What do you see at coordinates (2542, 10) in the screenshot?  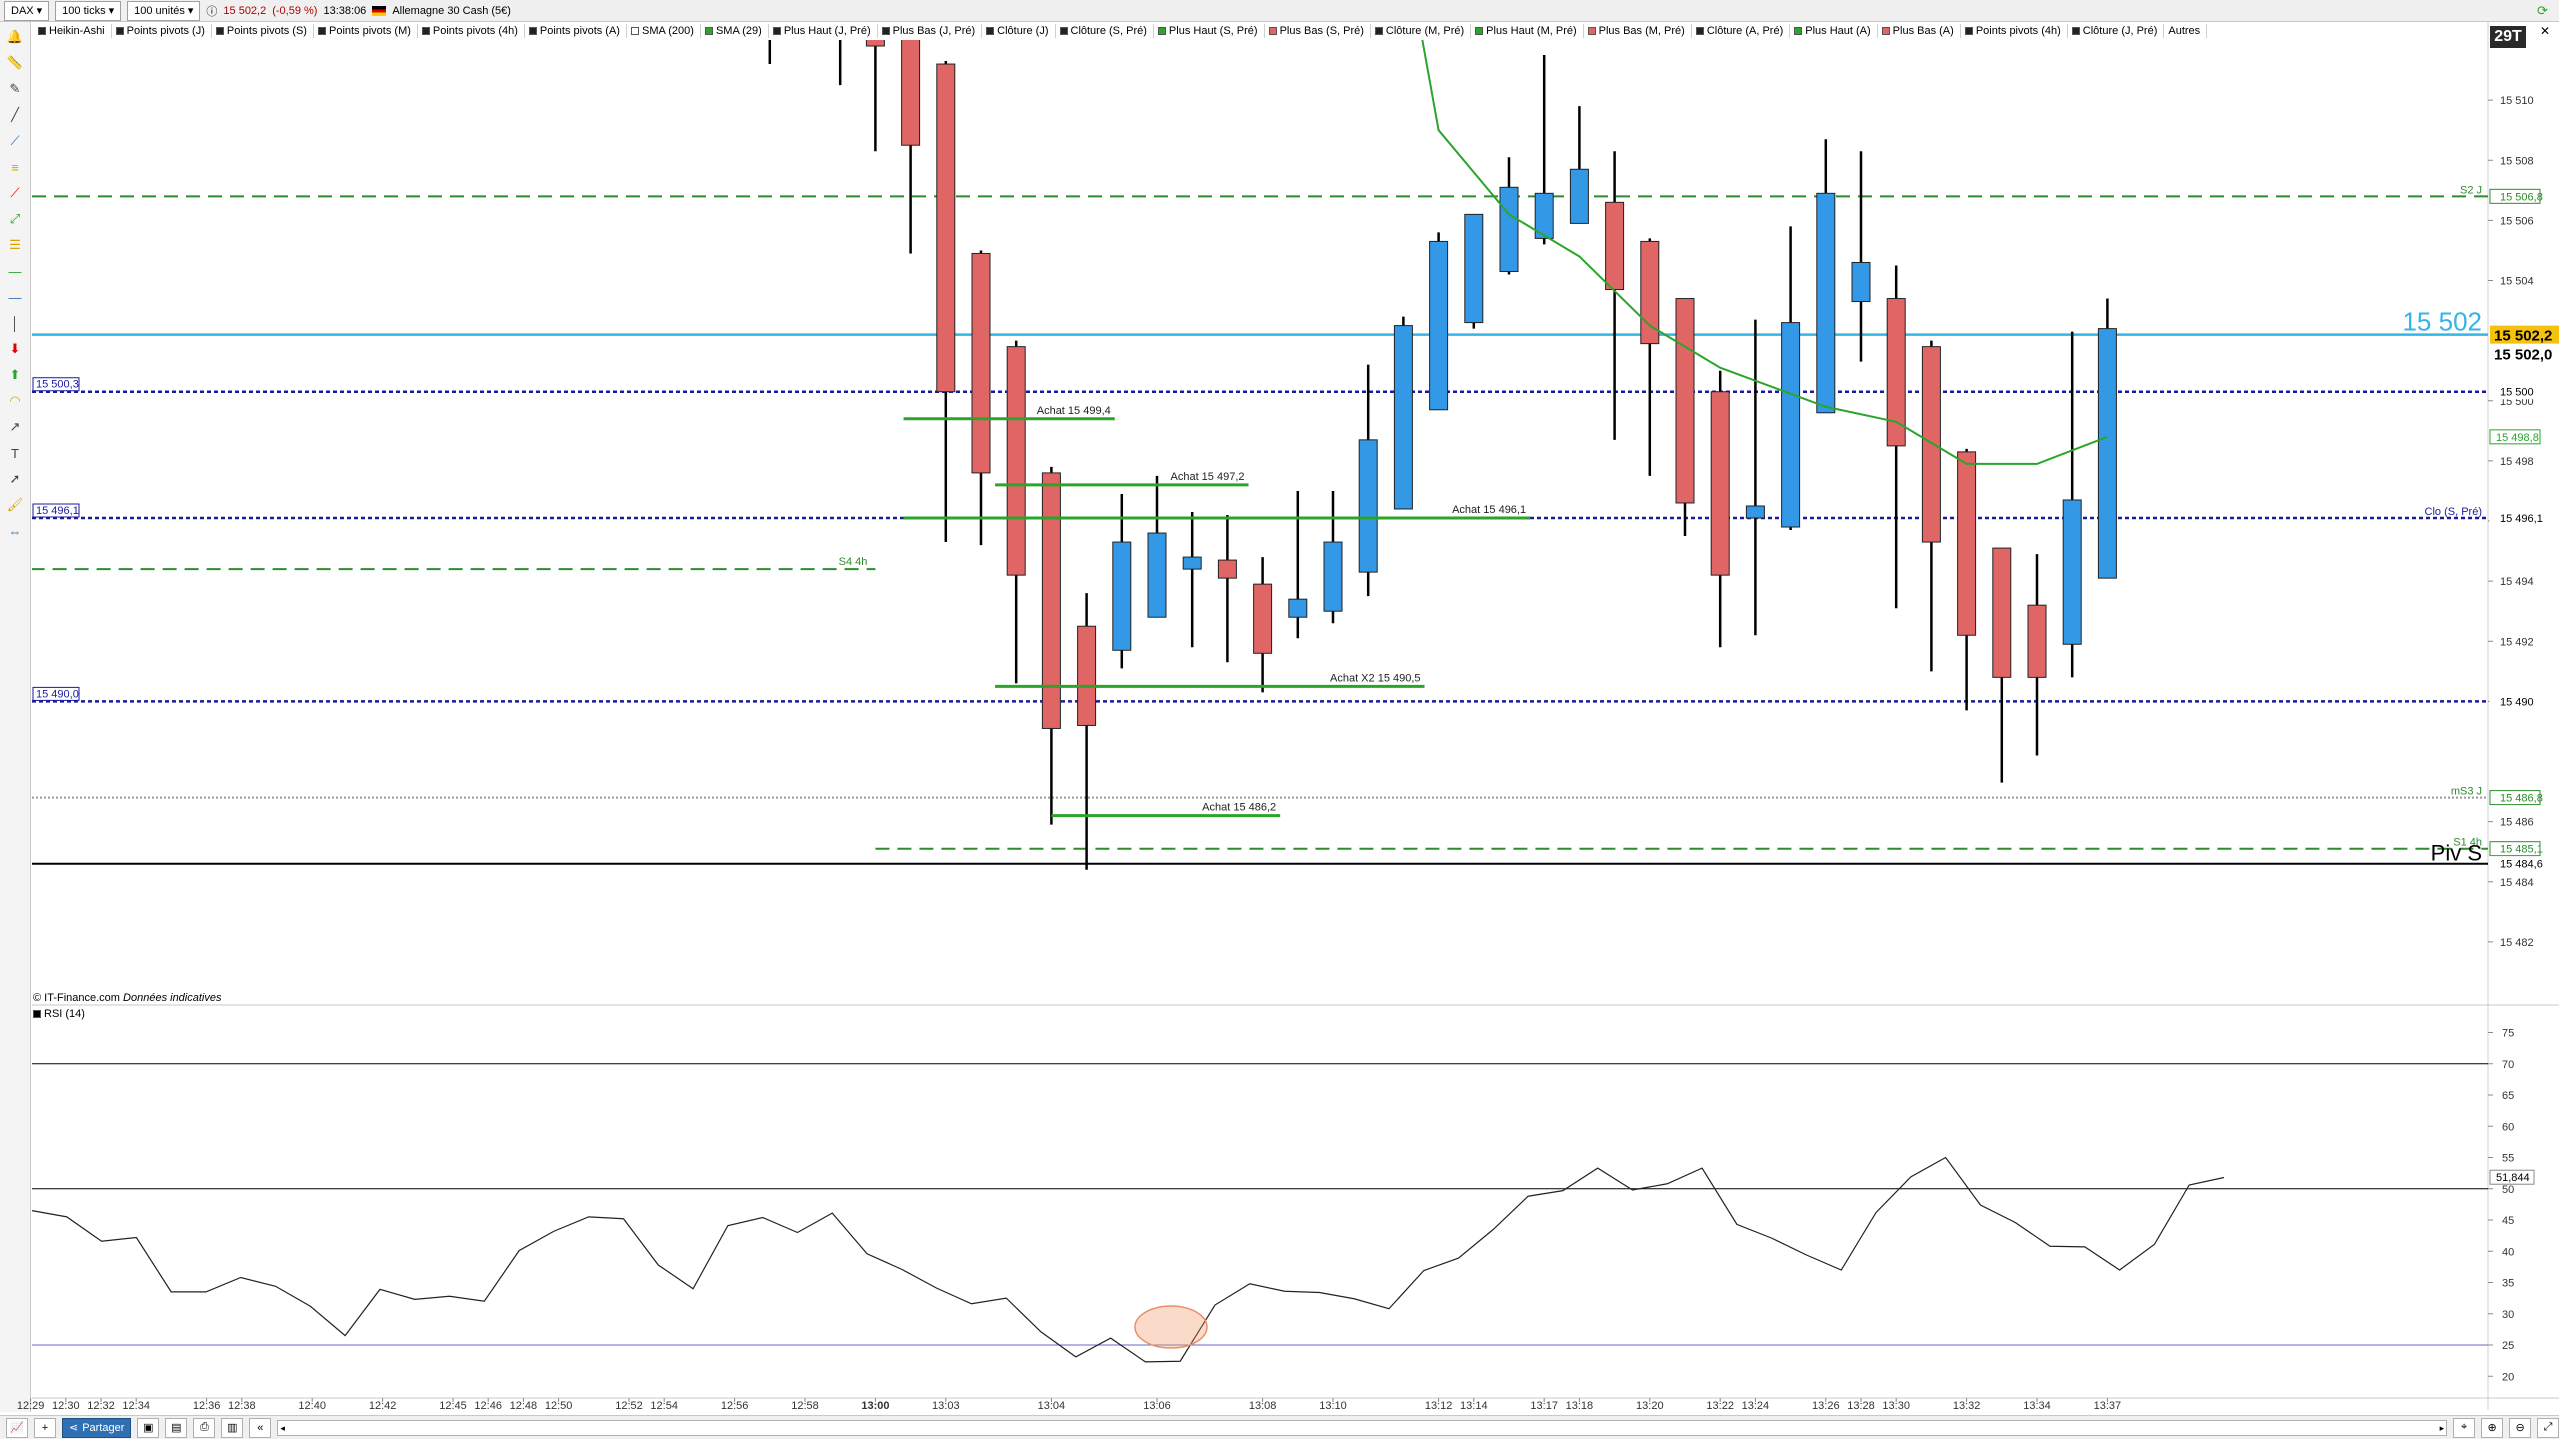 I see `settings-icon: ⟳` at bounding box center [2542, 10].